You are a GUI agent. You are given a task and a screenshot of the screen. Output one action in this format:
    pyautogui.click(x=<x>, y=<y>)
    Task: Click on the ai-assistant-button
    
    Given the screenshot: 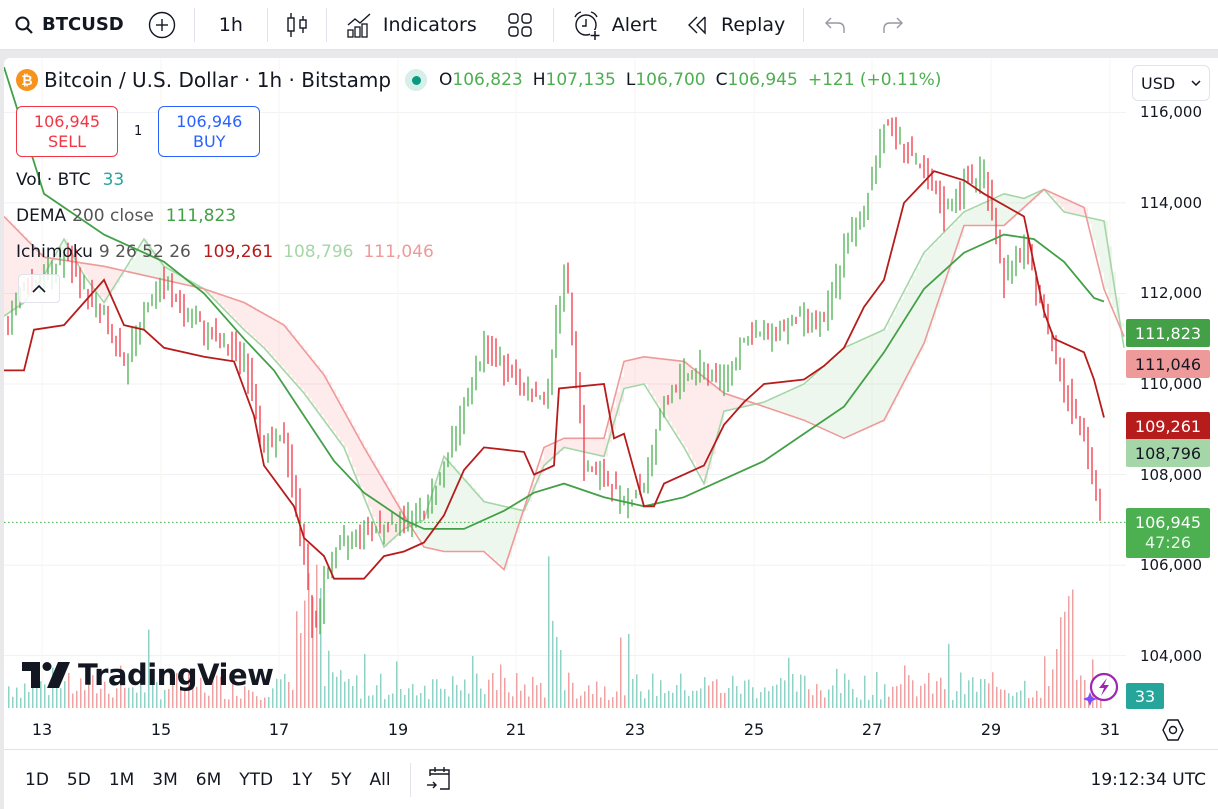 What is the action you would take?
    pyautogui.click(x=1102, y=691)
    